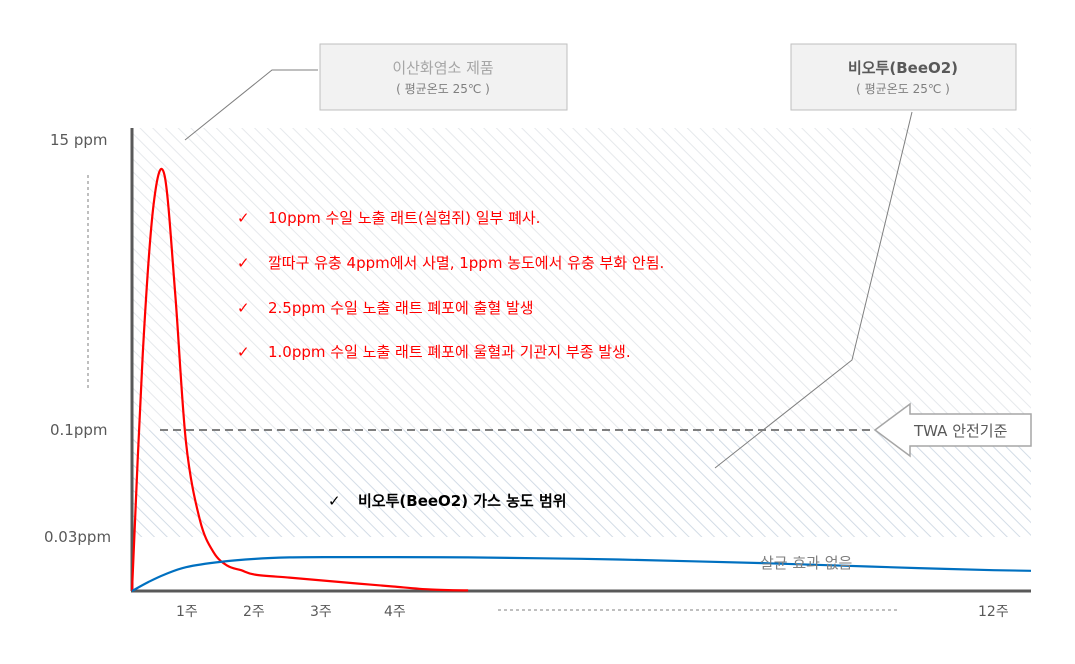 This screenshot has height=664, width=1075. Describe the element at coordinates (243, 352) in the screenshot. I see `note-4-check-icon: ✓` at that location.